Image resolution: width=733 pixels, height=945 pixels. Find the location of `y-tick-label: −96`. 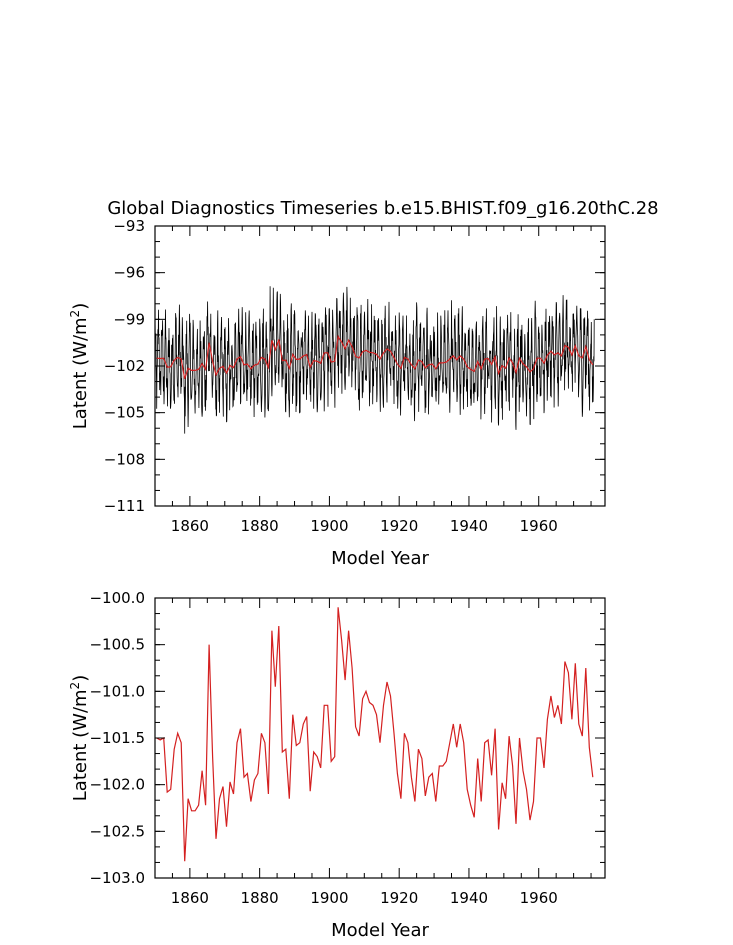

y-tick-label: −96 is located at coordinates (129, 273).